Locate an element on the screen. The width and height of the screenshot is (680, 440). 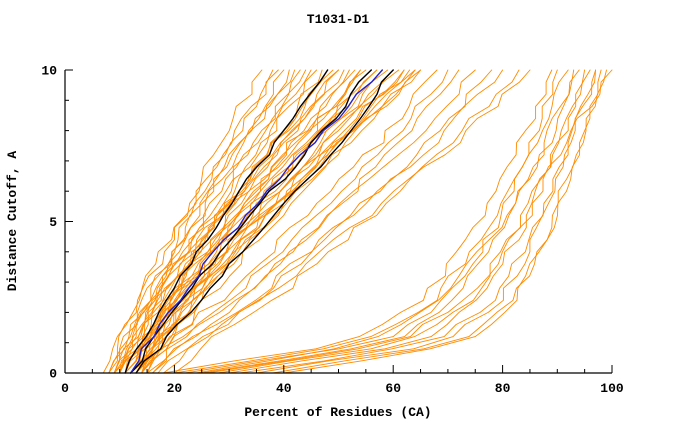
y-tick-label: 5 is located at coordinates (53, 222).